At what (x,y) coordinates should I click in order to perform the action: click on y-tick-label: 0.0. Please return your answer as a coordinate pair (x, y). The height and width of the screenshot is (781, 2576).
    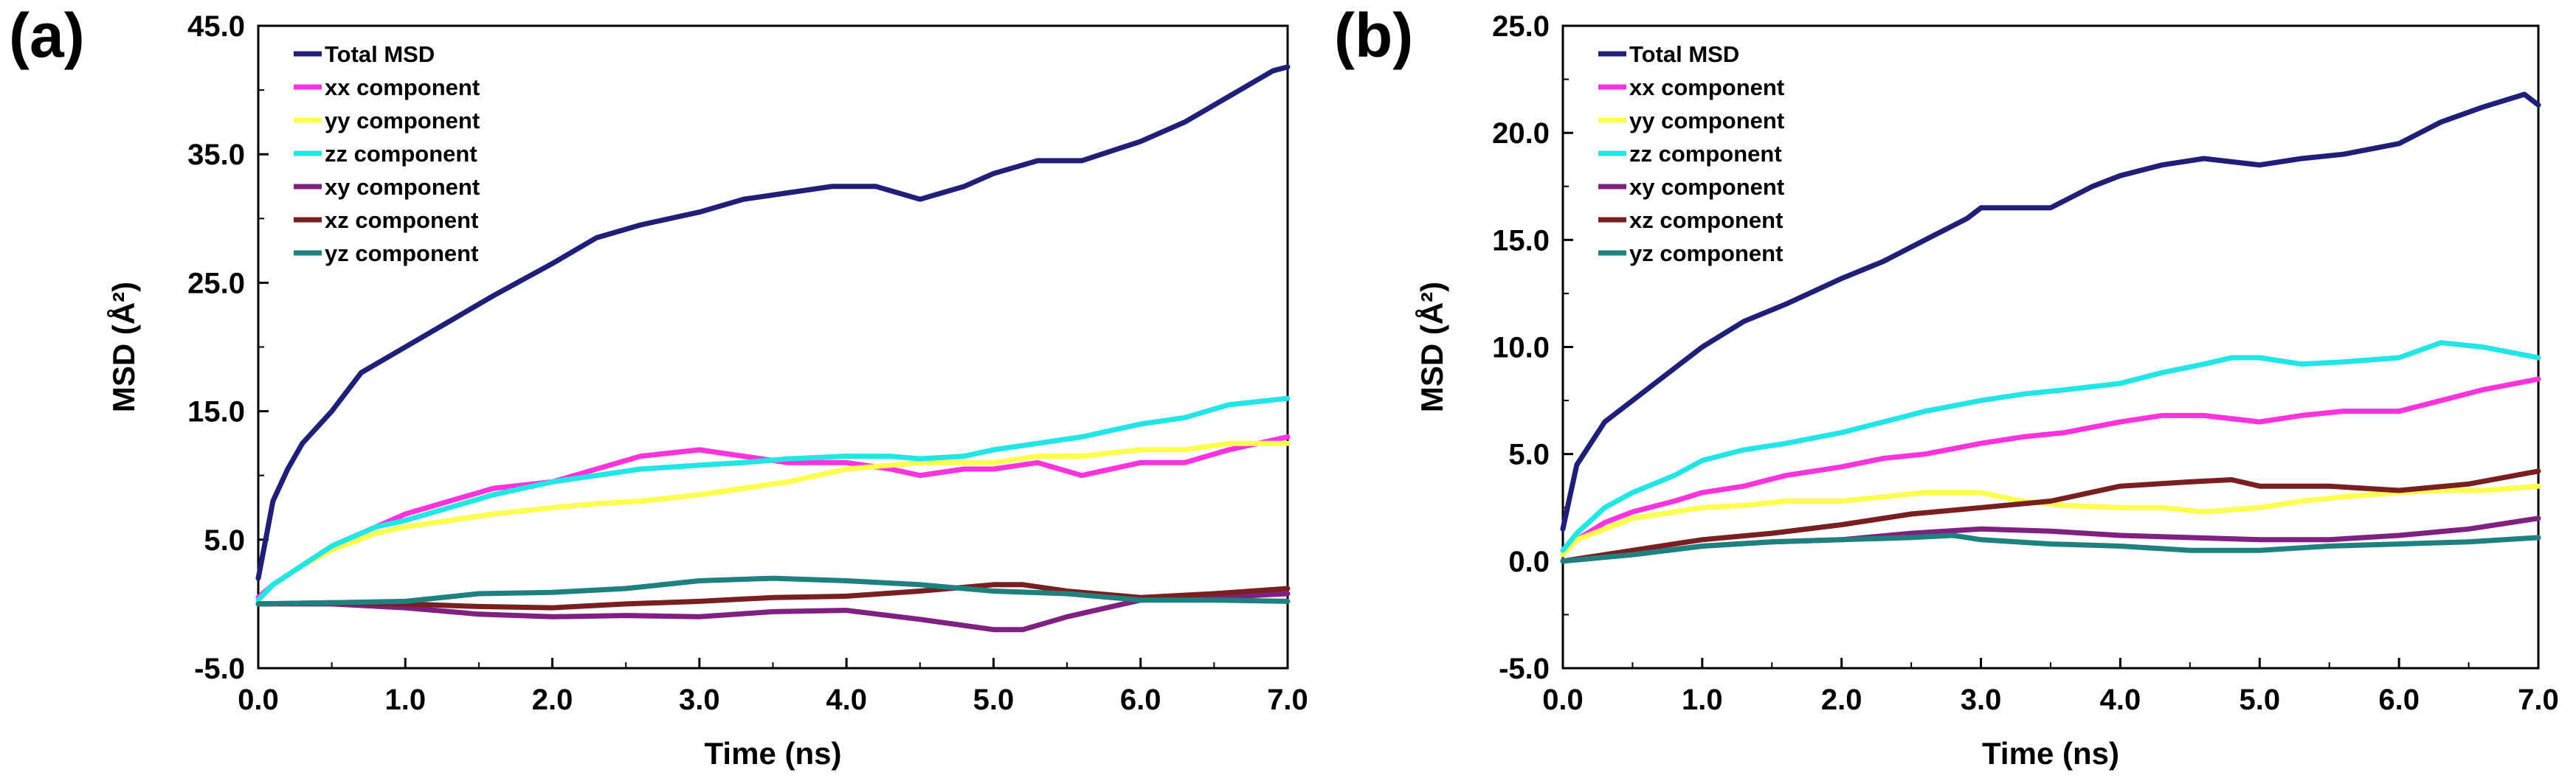
    Looking at the image, I should click on (1529, 562).